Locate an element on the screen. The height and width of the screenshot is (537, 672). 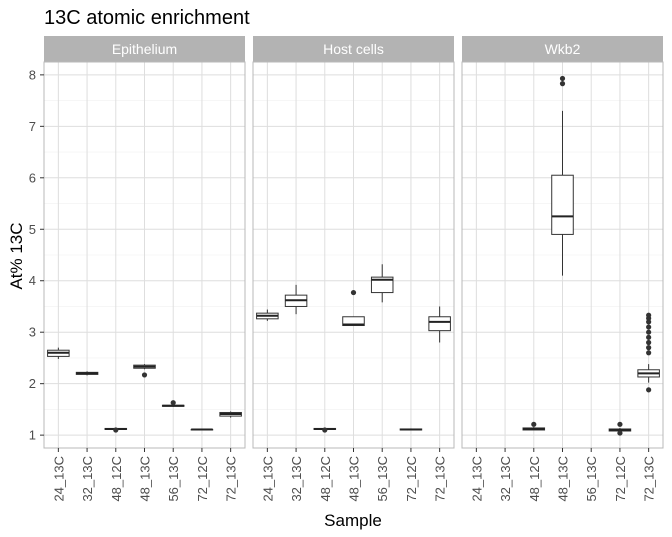
facet-label: Epithelium is located at coordinates (144, 49).